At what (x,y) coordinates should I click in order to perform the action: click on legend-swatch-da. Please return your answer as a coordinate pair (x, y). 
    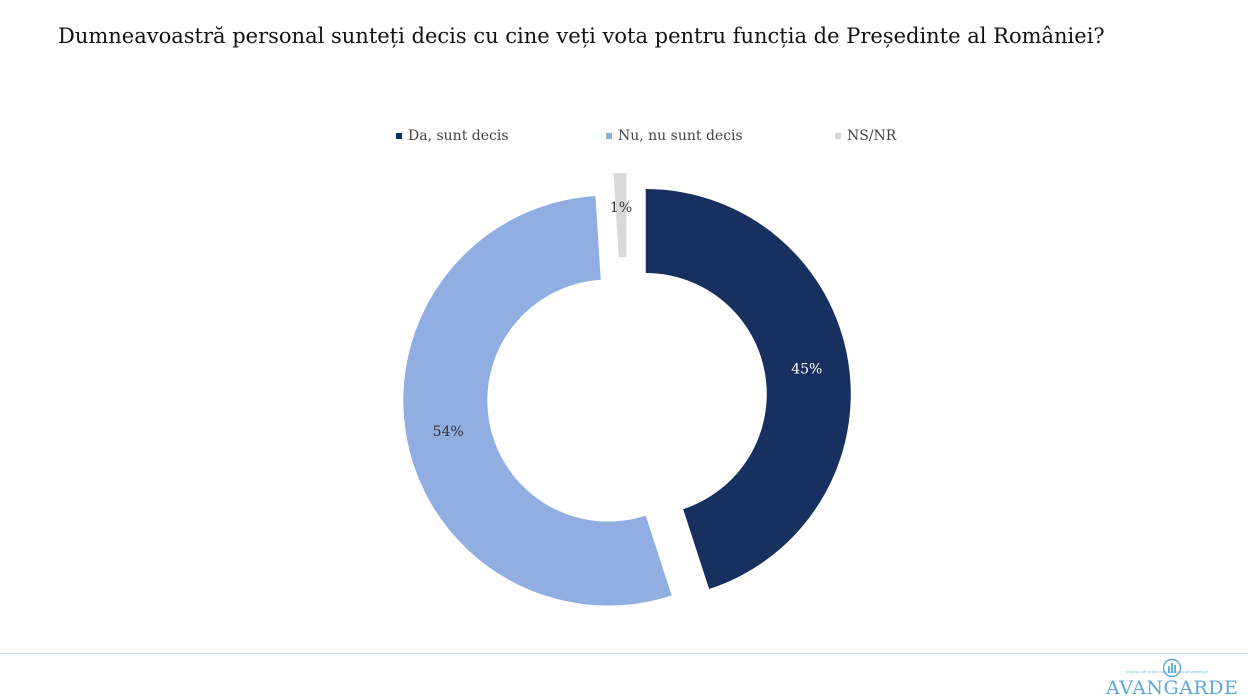
    Looking at the image, I should click on (399, 136).